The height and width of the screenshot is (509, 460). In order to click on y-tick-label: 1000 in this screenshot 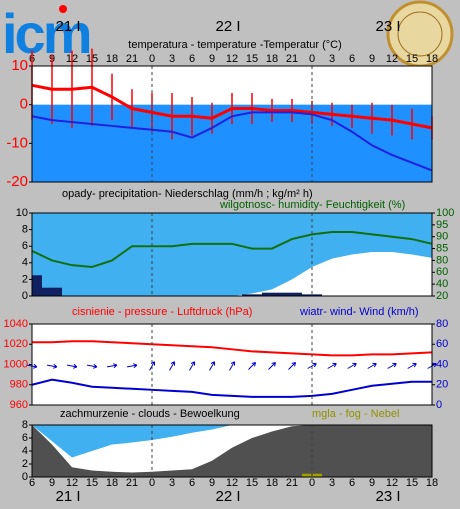, I will do `click(16, 364)`.